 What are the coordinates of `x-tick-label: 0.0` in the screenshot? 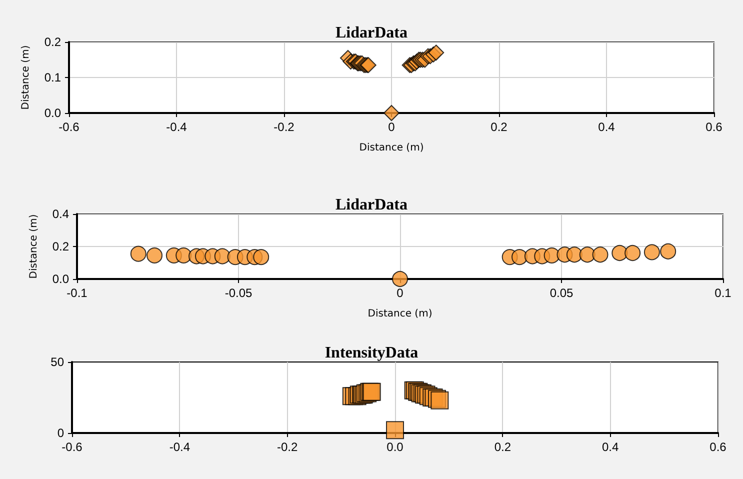 It's located at (395, 447).